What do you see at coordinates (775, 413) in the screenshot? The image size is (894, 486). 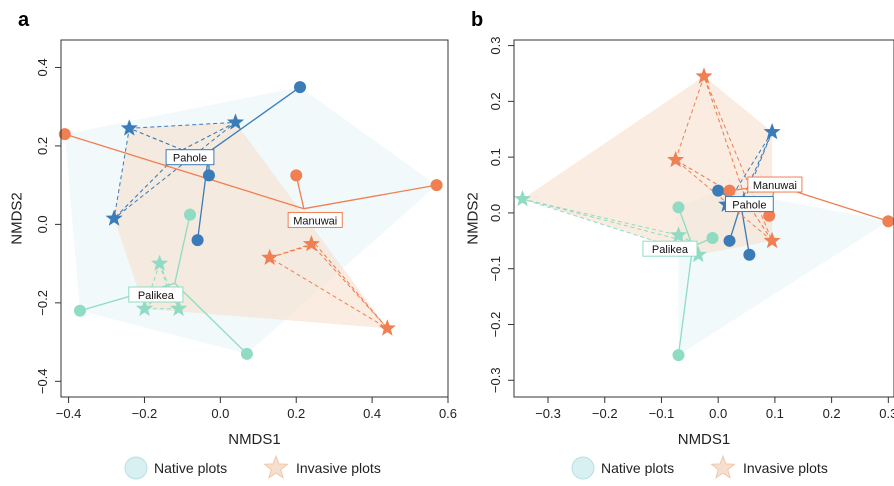 I see `x-tick-label: 0.1` at bounding box center [775, 413].